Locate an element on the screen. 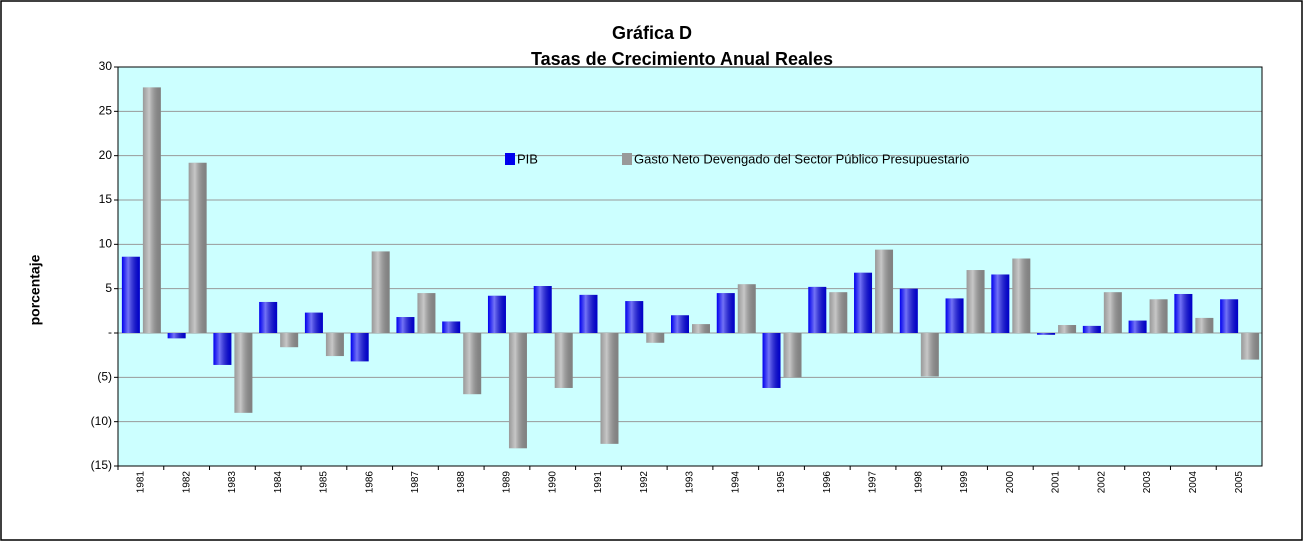 The height and width of the screenshot is (542, 1304). x-tick-label: 2002 is located at coordinates (1101, 482).